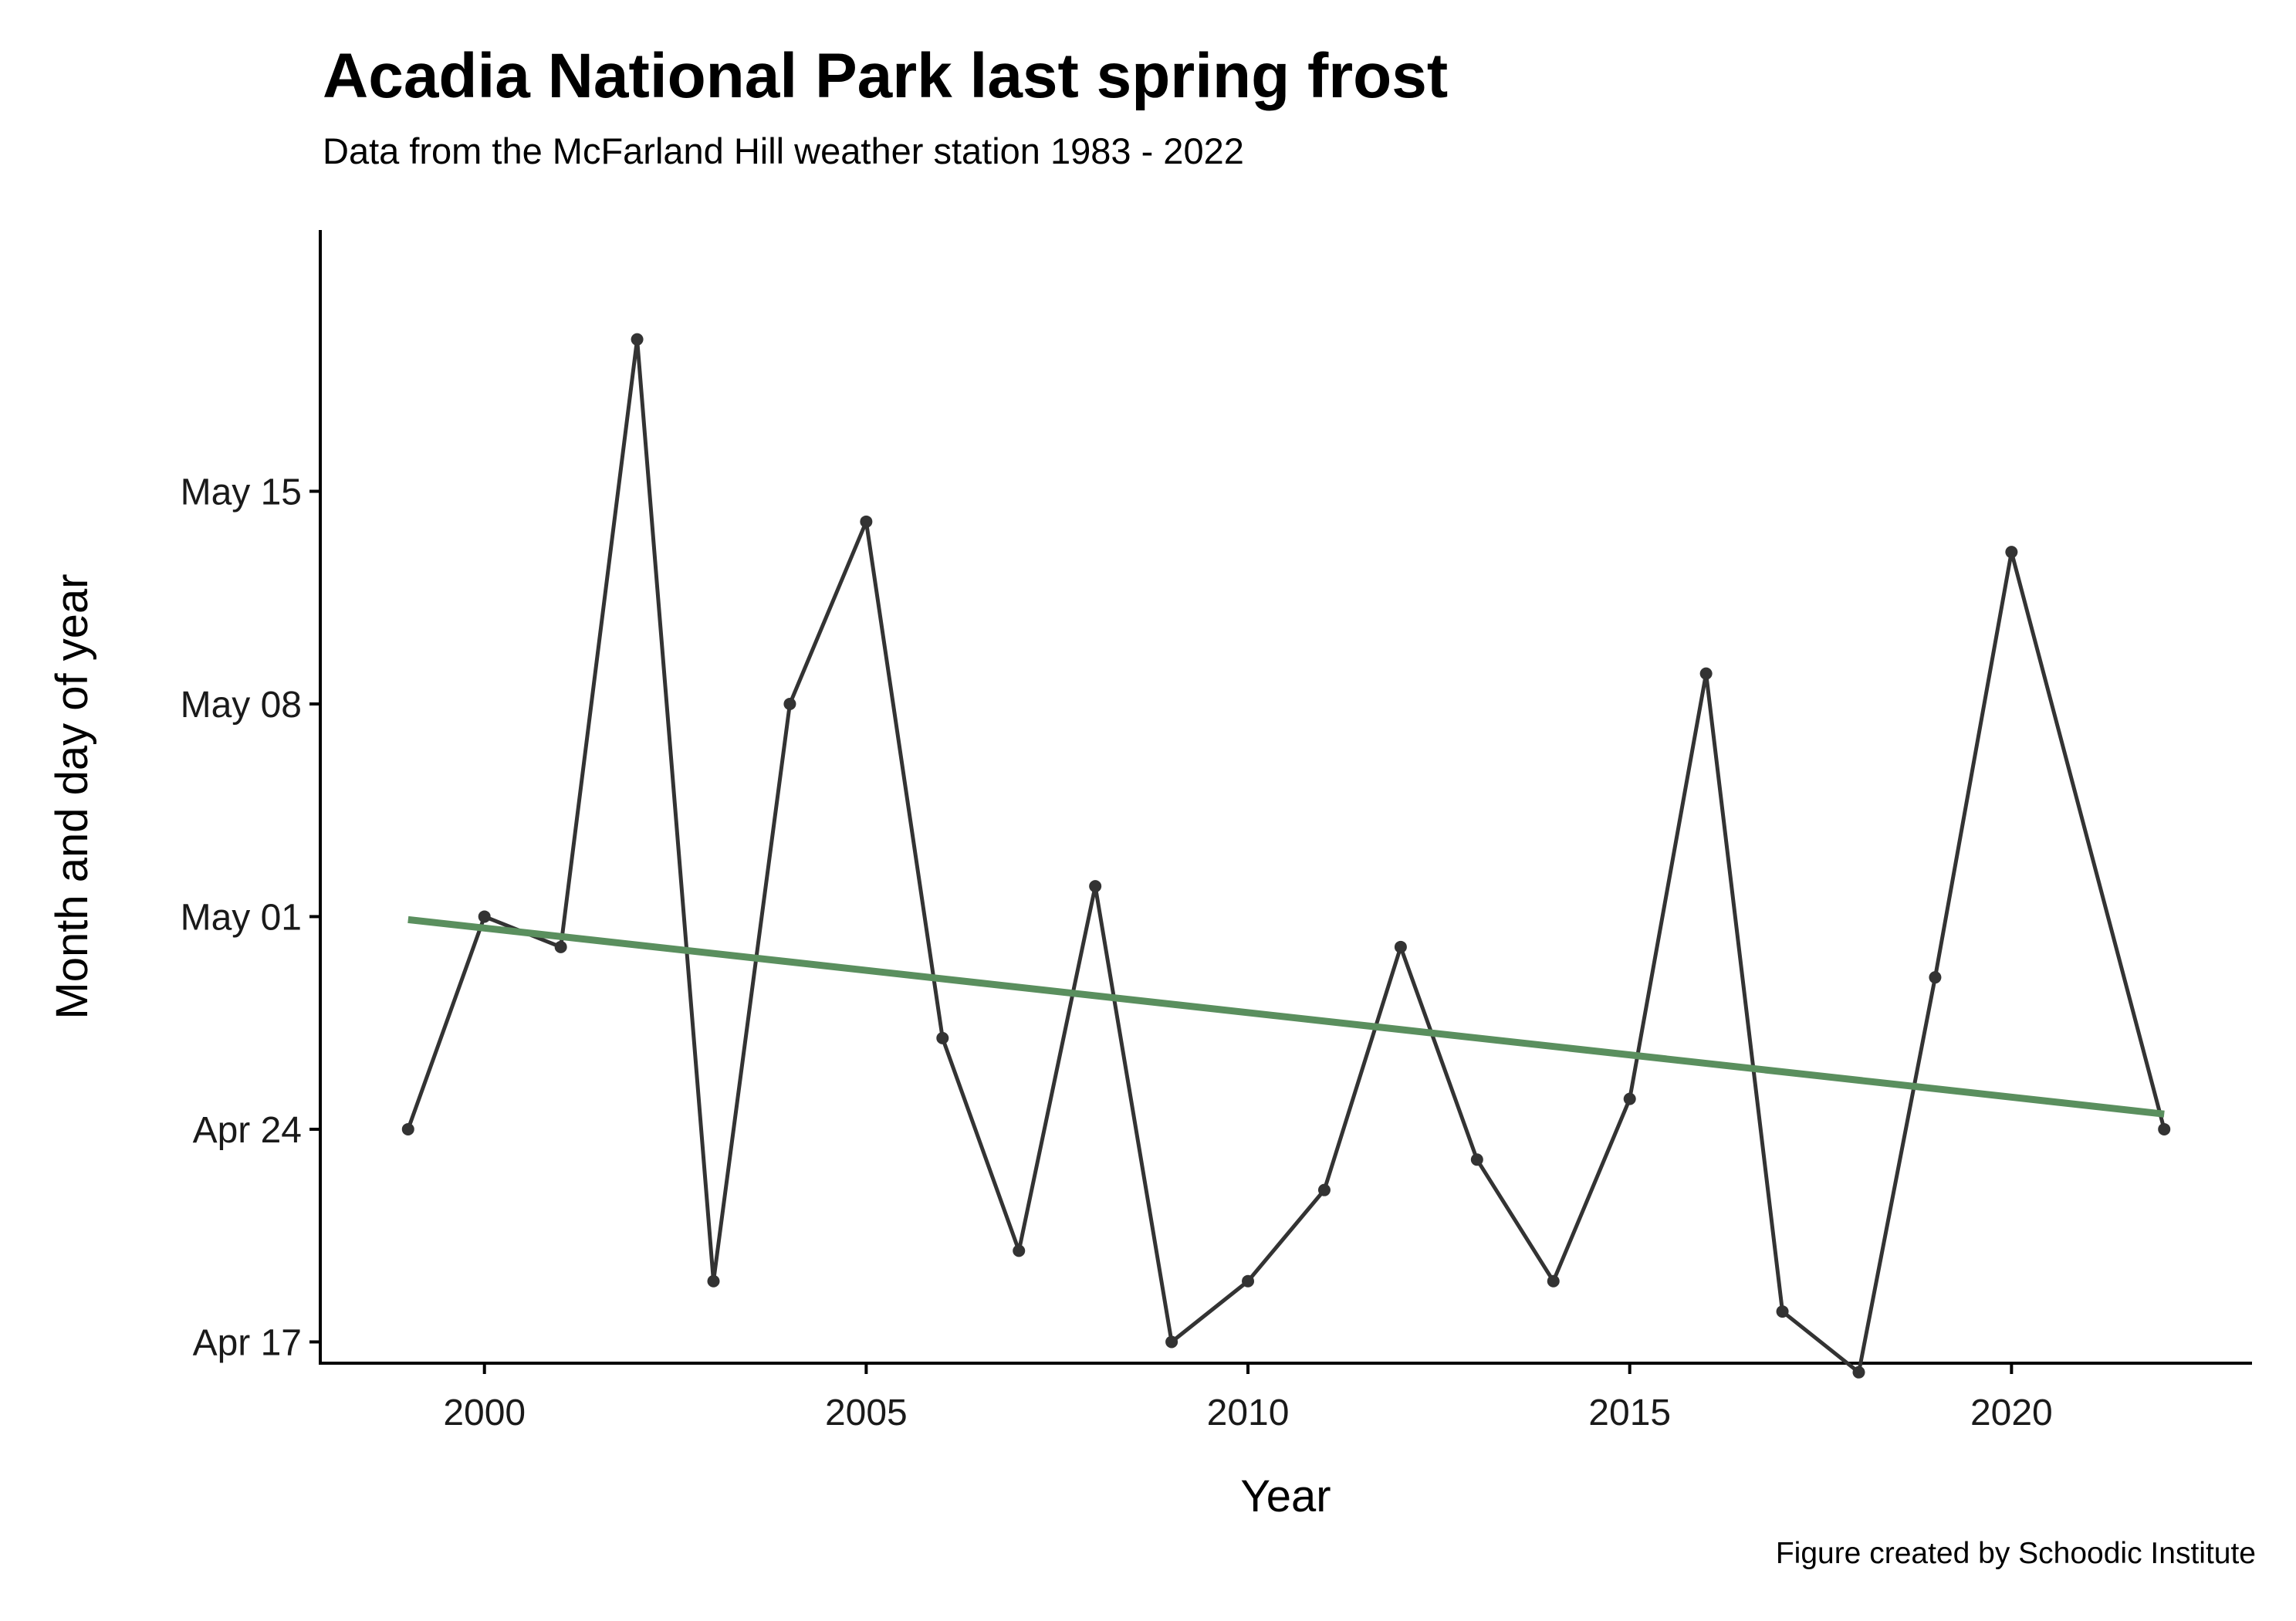 The width and height of the screenshot is (2296, 1621). I want to click on x-tick-label: 2015, so click(1629, 1413).